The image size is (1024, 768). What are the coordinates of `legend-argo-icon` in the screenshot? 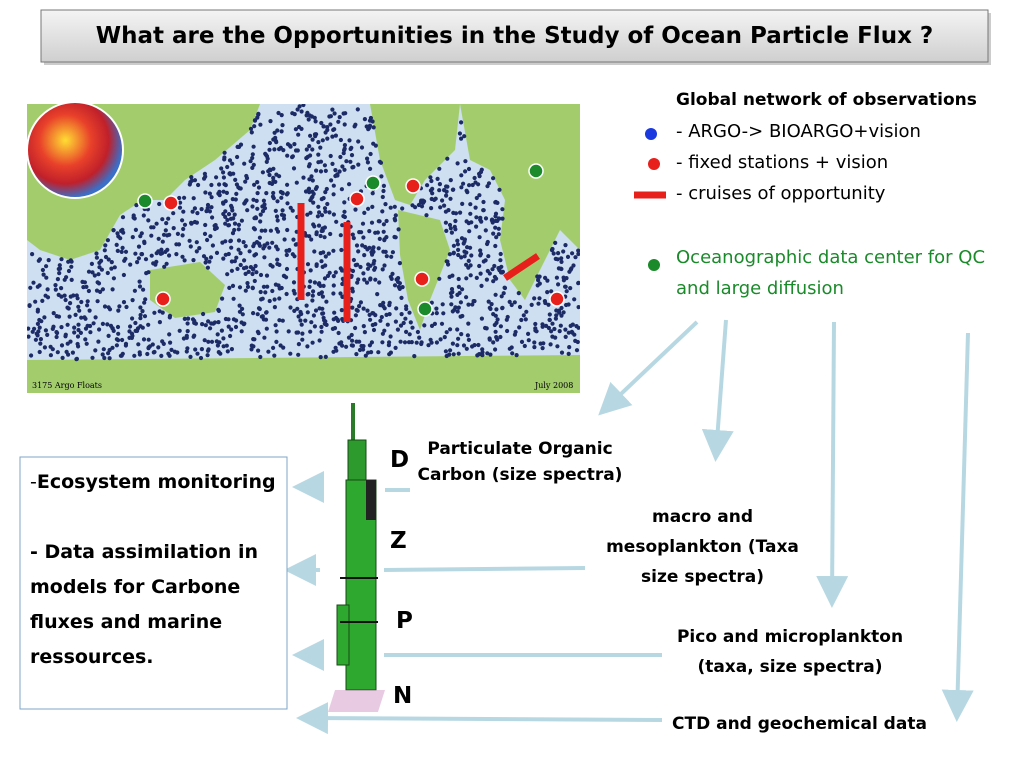 It's located at (651, 134).